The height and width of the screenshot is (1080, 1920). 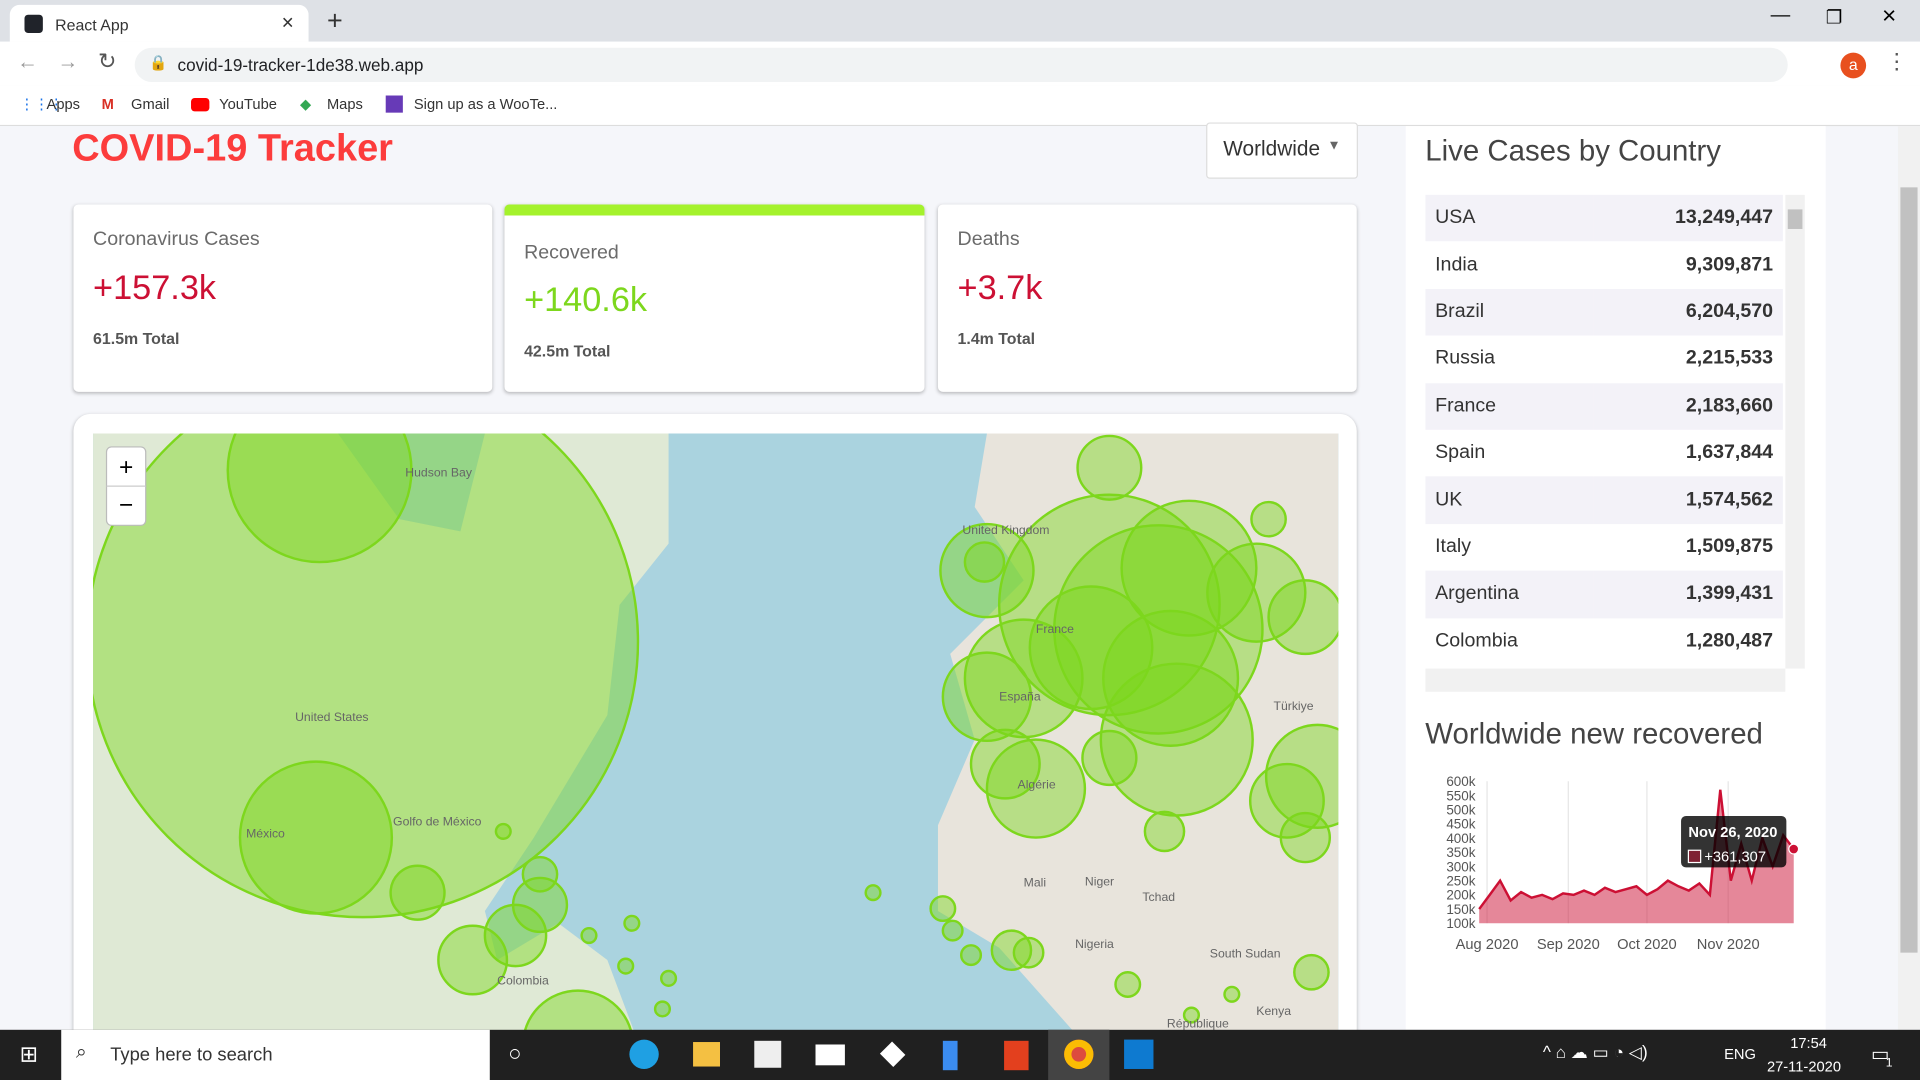 What do you see at coordinates (275, 1054) in the screenshot?
I see `search-box: ⌕ Type here to search` at bounding box center [275, 1054].